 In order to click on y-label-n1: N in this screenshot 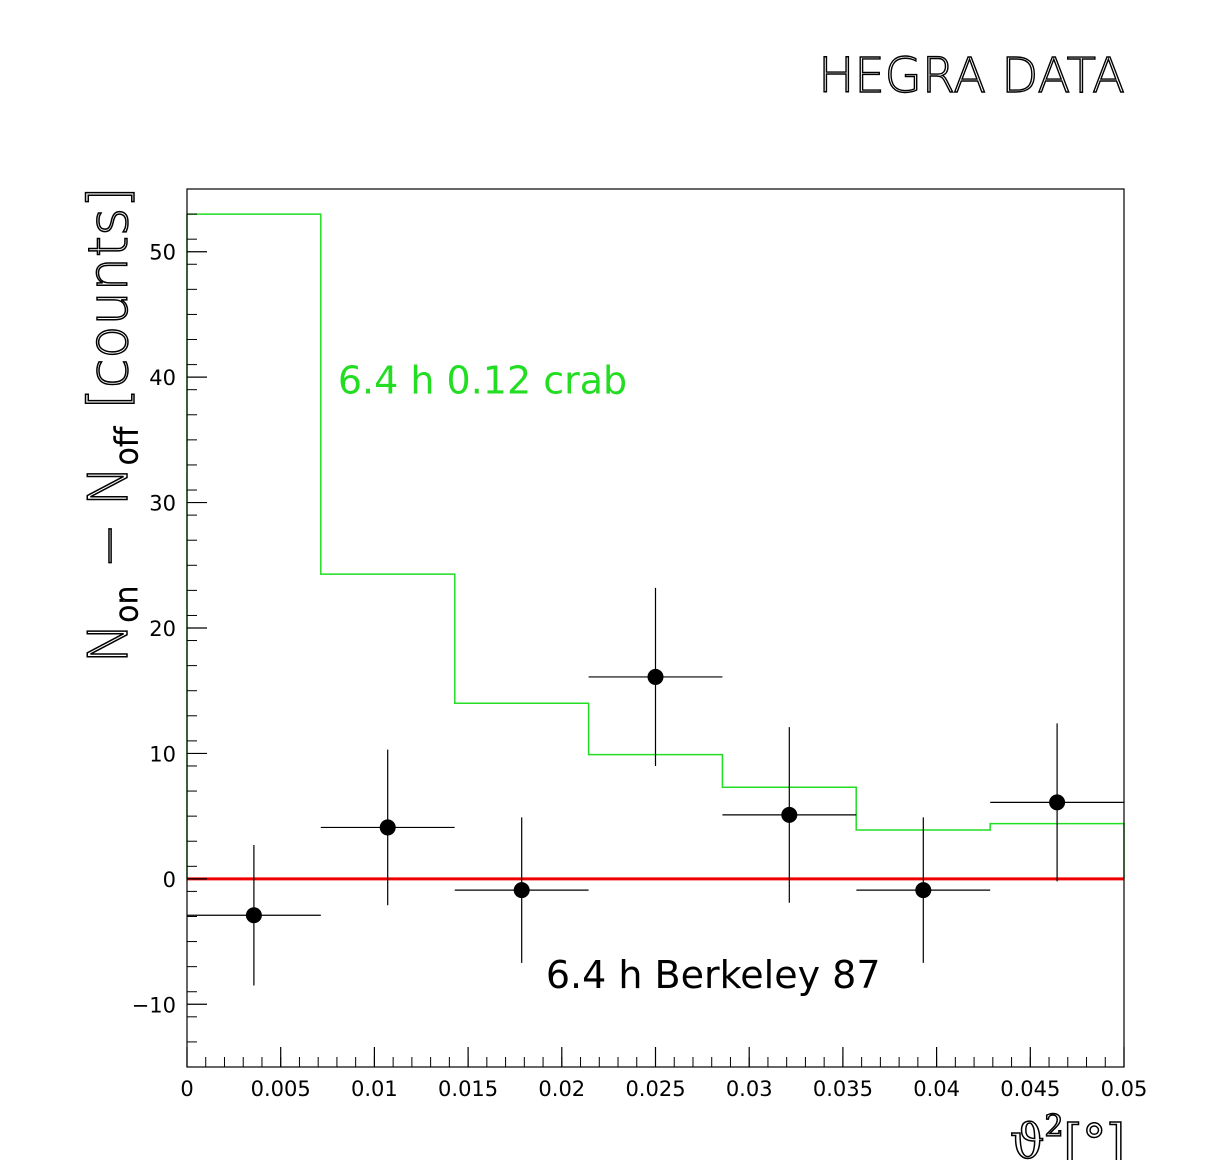, I will do `click(108, 643)`.